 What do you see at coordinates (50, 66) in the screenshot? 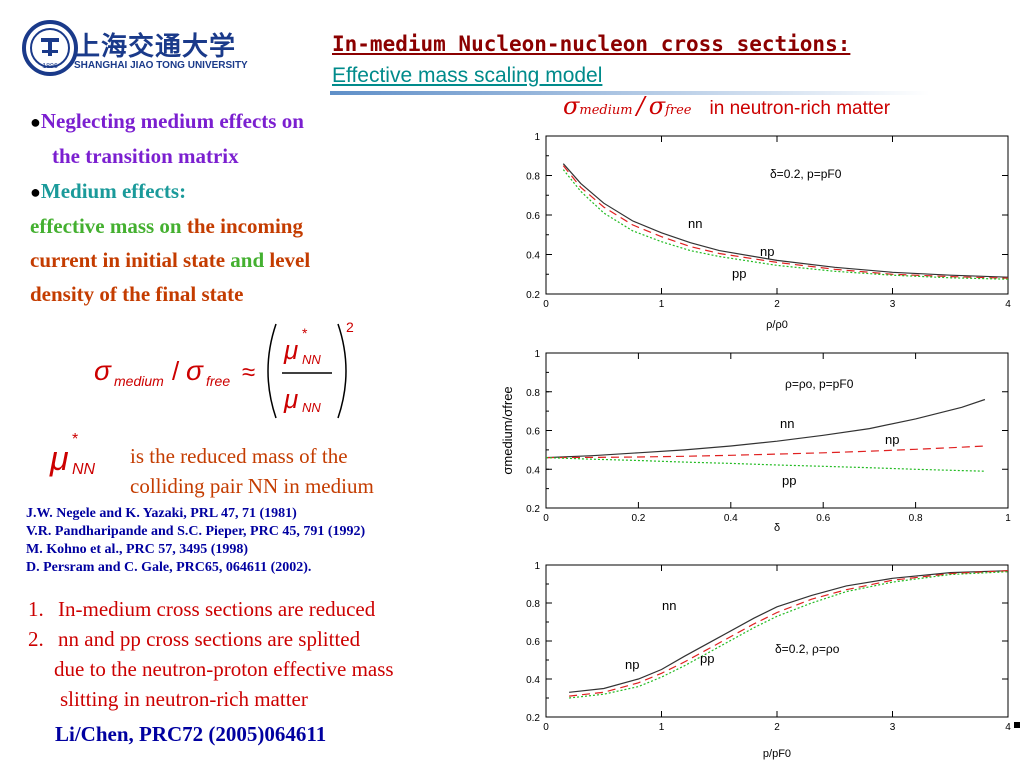
I see `svg-text: 1896` at bounding box center [50, 66].